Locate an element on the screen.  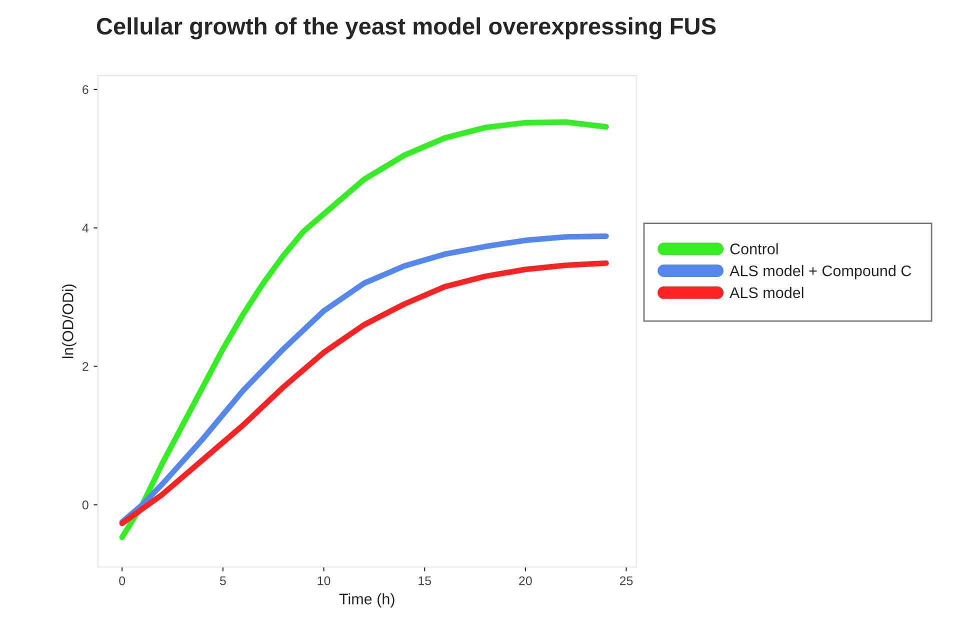
x-tick-label: 15 is located at coordinates (425, 581).